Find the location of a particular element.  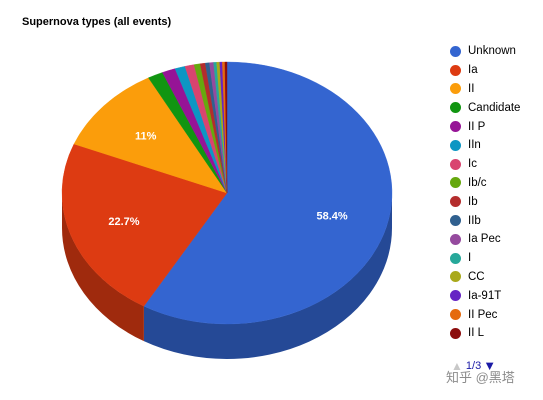

legend-item-ia-91t: Ia-91T is located at coordinates (485, 295).